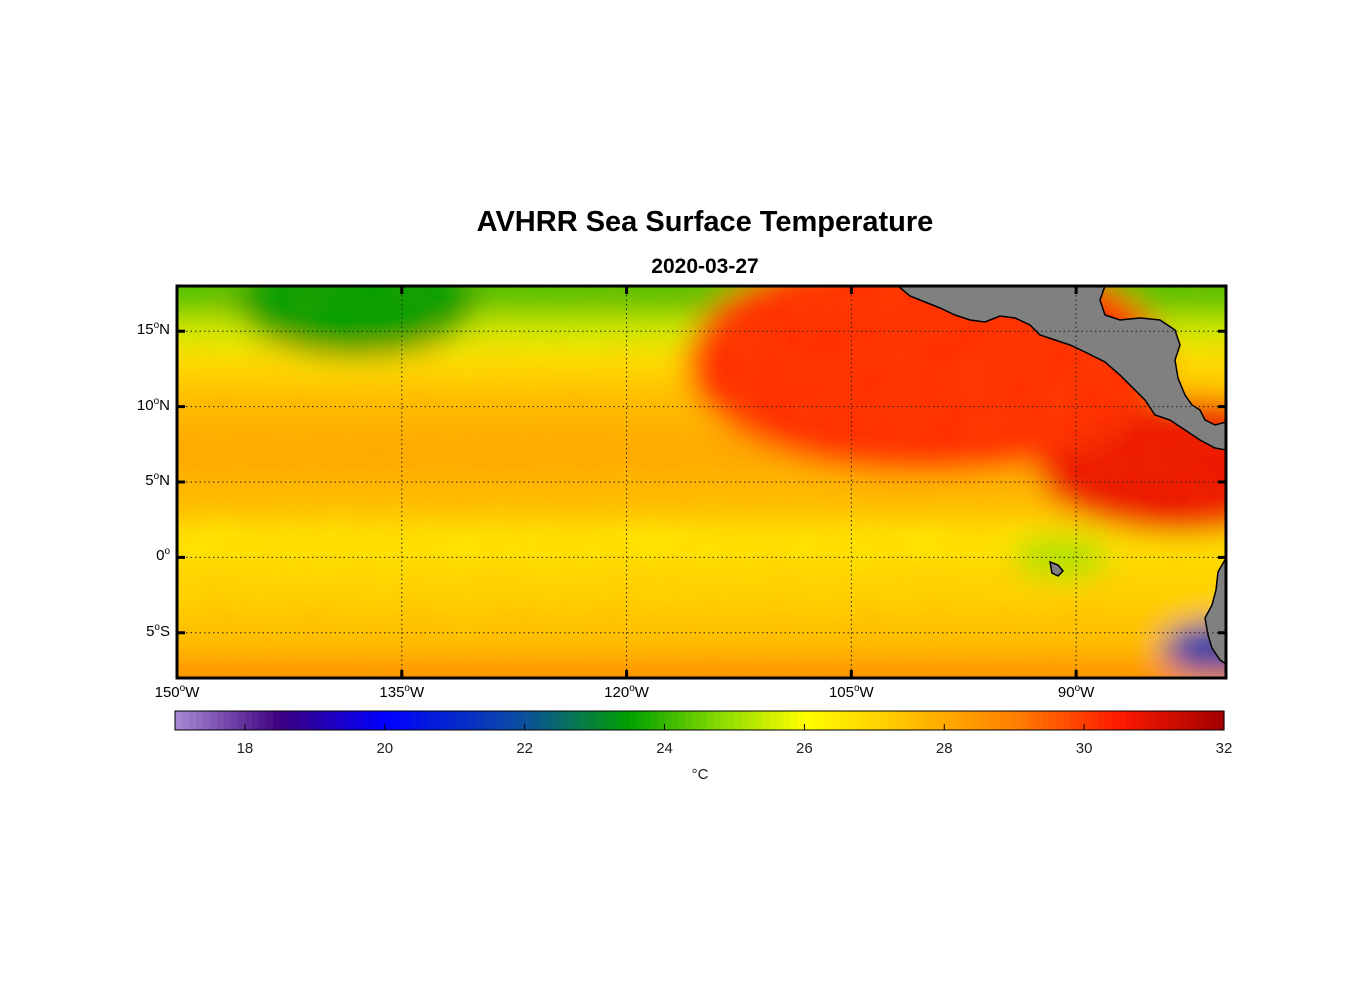 This screenshot has height=1000, width=1356. I want to click on lat-label: 0o, so click(163, 555).